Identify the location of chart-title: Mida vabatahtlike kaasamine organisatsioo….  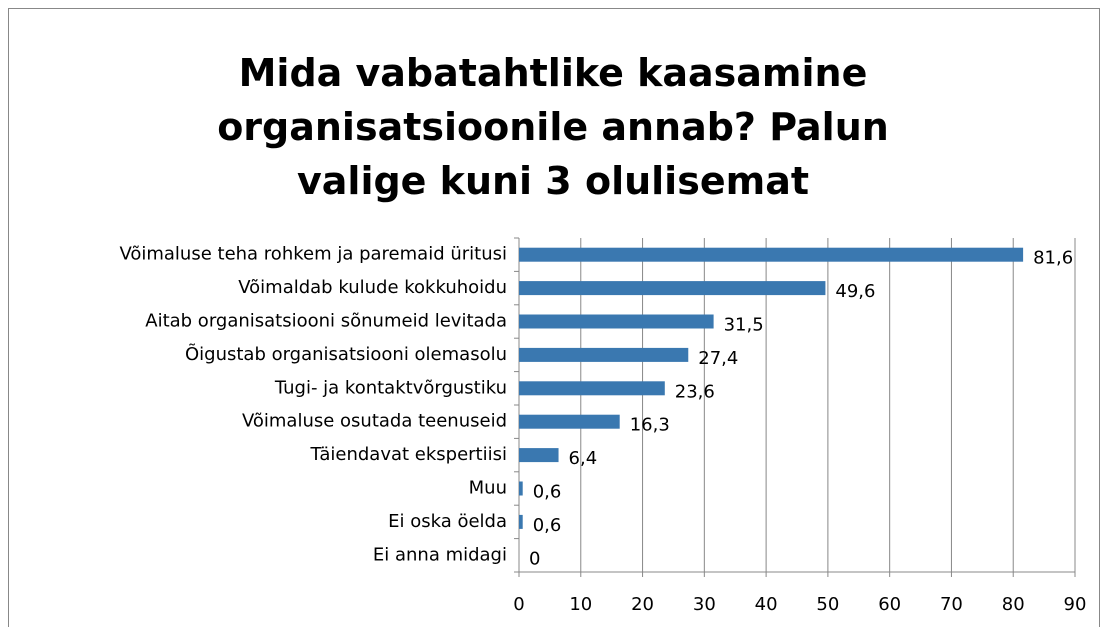
(553, 127).